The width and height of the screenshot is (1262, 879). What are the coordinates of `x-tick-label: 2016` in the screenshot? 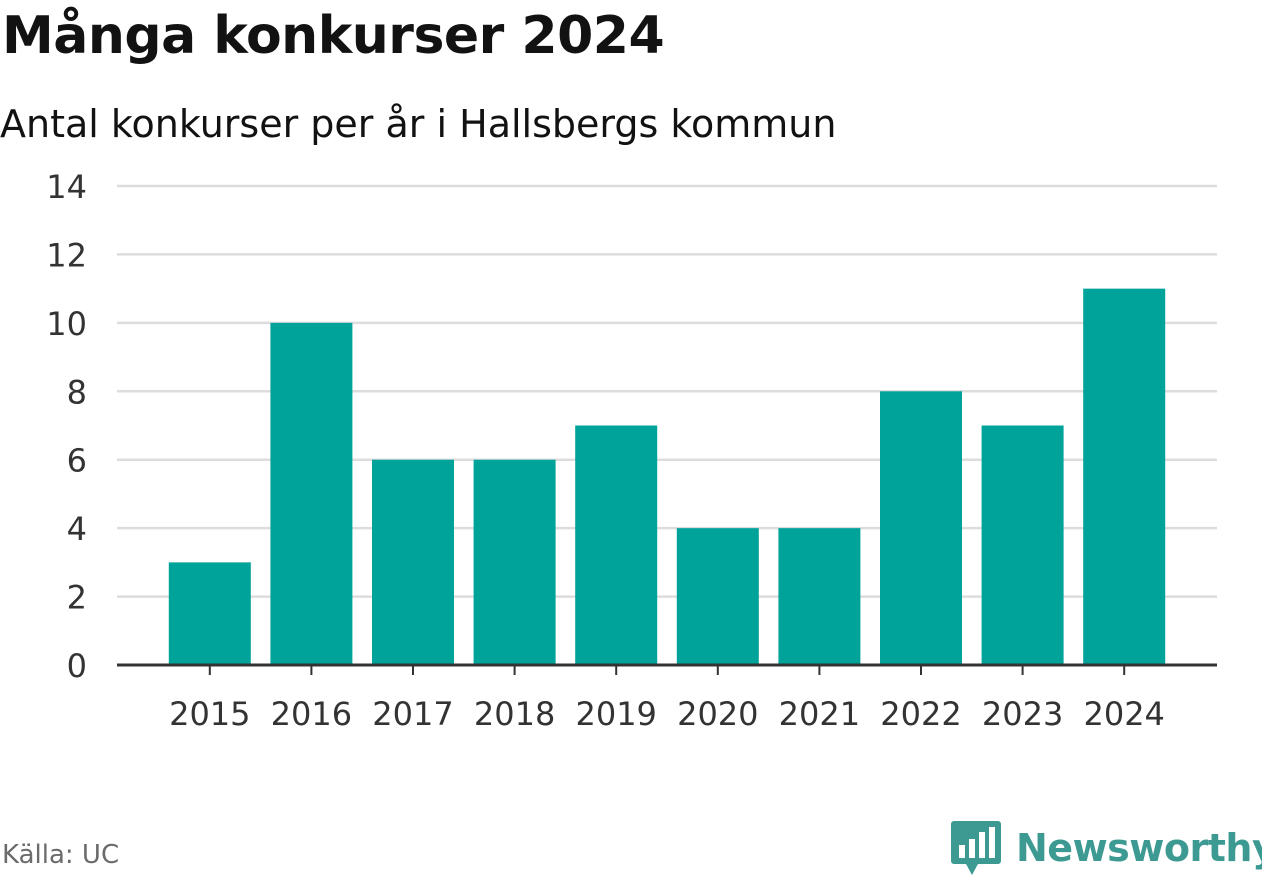 It's located at (311, 714).